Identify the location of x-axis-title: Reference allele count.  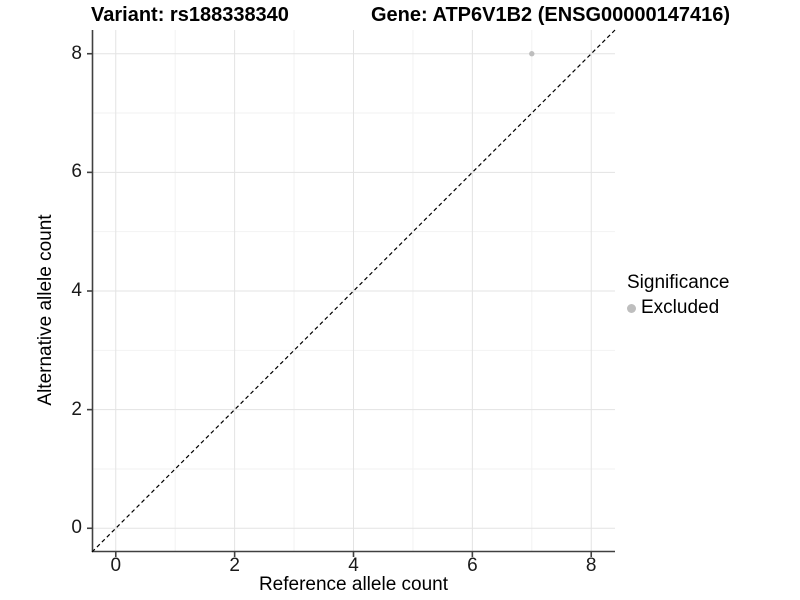
(353, 584).